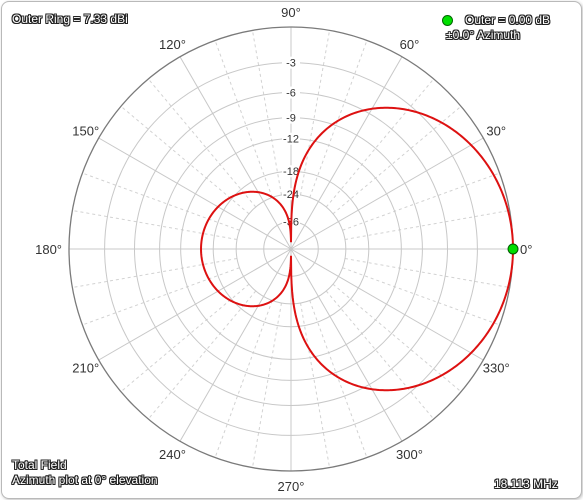  What do you see at coordinates (496, 131) in the screenshot?
I see `angle-label: 30°` at bounding box center [496, 131].